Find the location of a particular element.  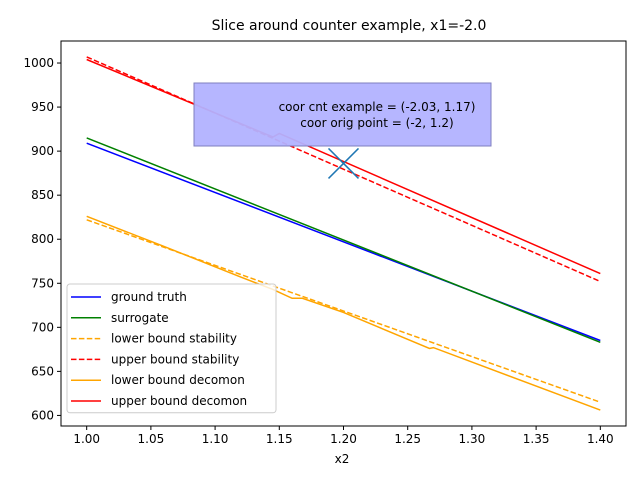

marker-layer is located at coordinates (343, 163).